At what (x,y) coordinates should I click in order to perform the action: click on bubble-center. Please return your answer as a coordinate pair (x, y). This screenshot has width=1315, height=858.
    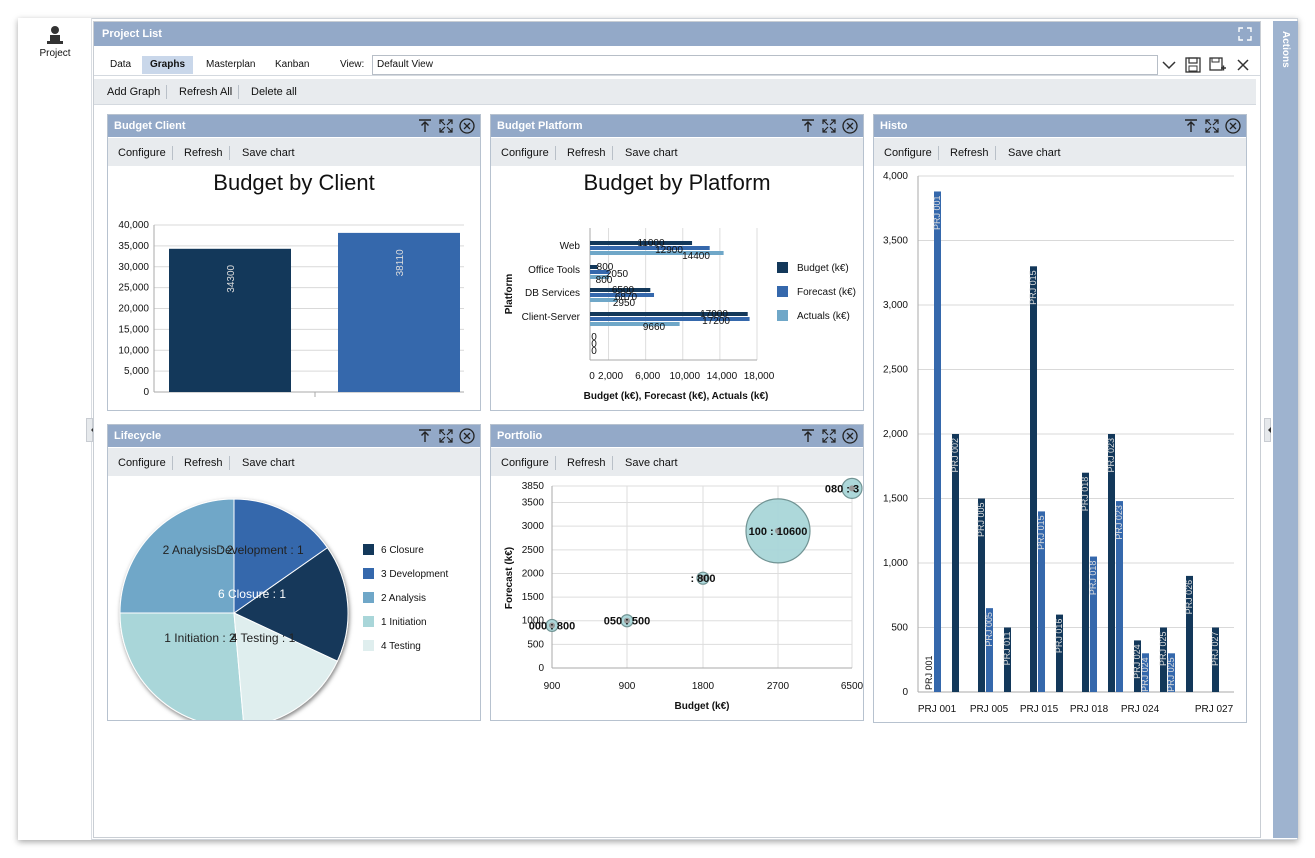
    Looking at the image, I should click on (627, 620).